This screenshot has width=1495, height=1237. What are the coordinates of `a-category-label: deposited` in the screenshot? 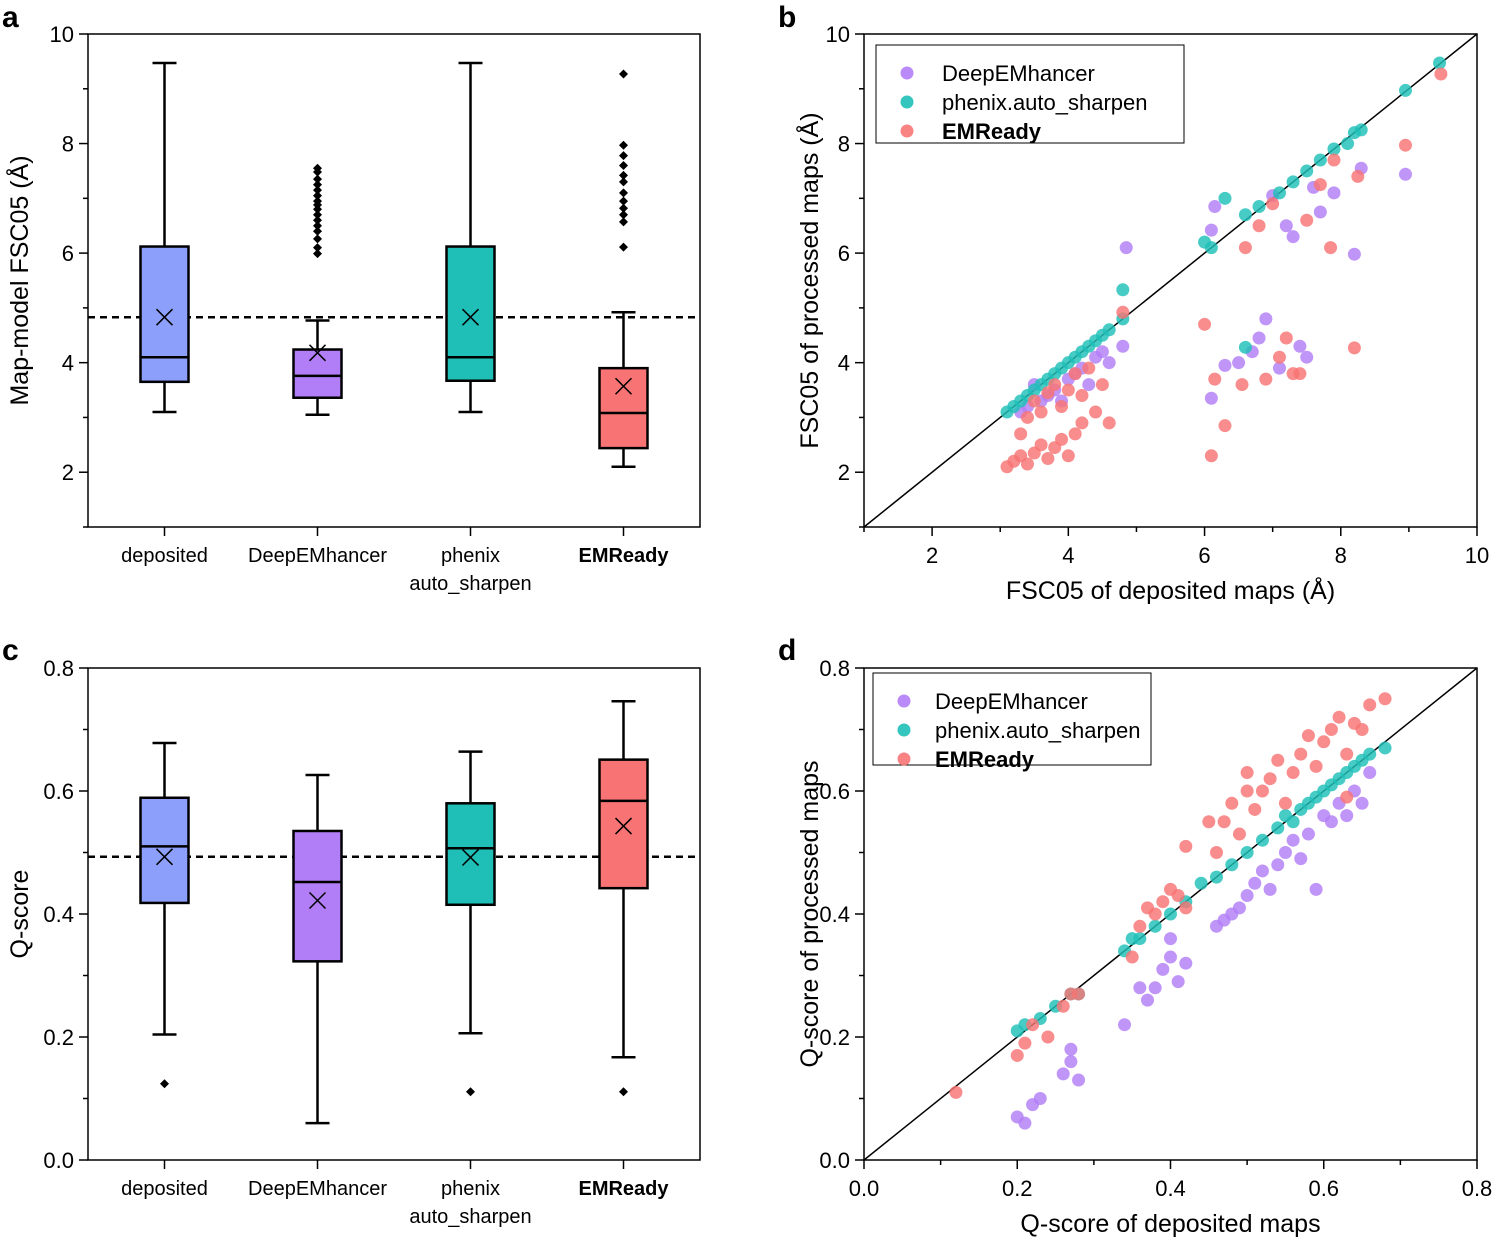 It's located at (164, 556).